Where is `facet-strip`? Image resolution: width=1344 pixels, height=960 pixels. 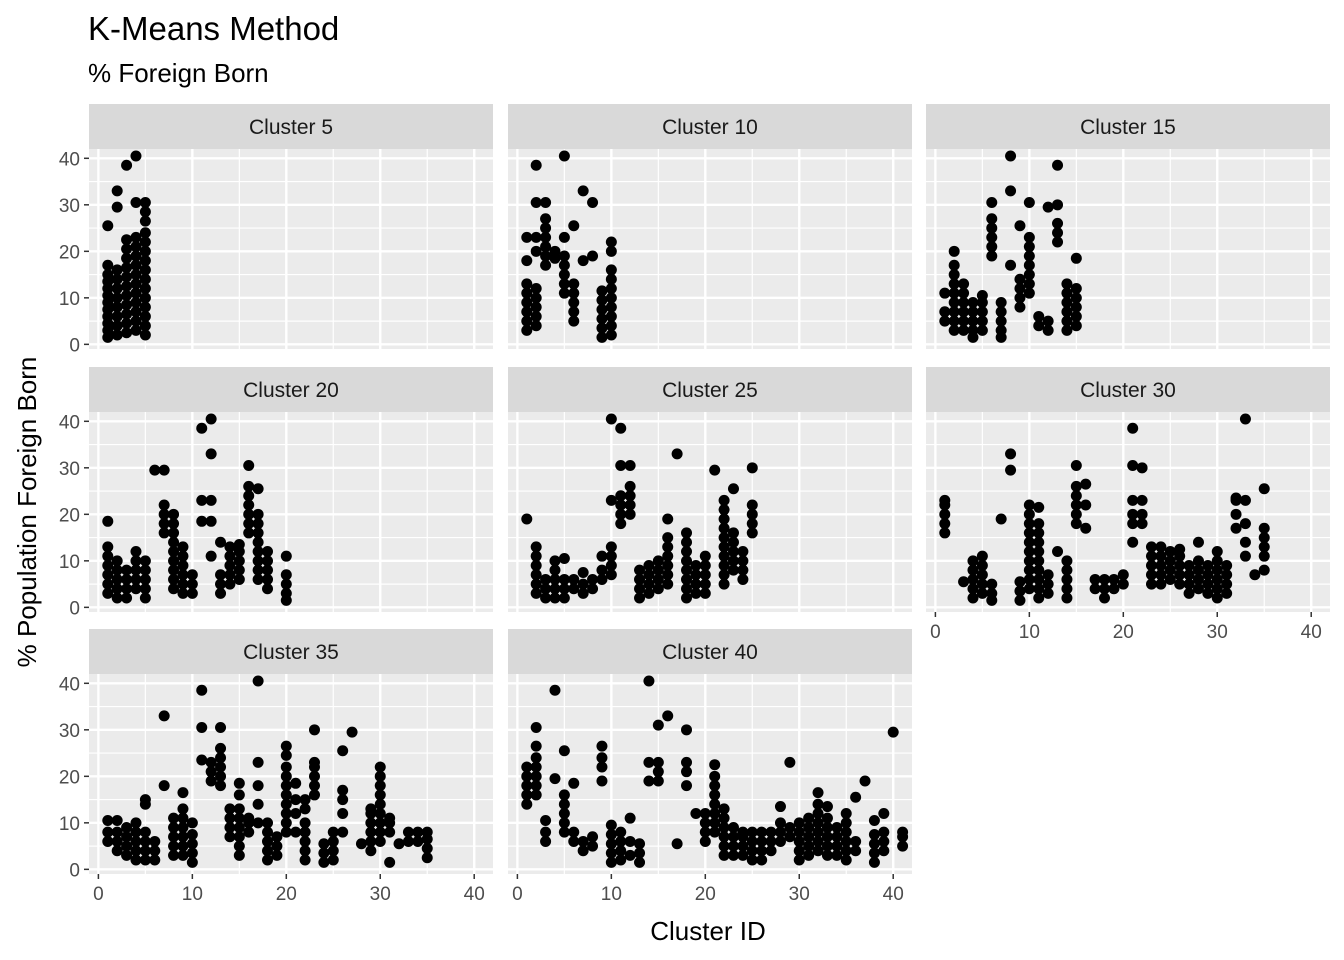
facet-strip is located at coordinates (291, 651).